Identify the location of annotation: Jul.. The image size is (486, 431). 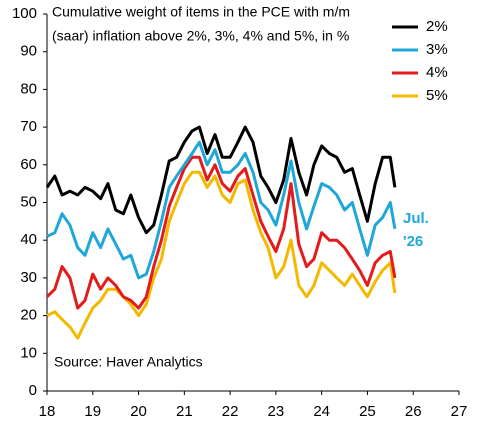
(416, 218).